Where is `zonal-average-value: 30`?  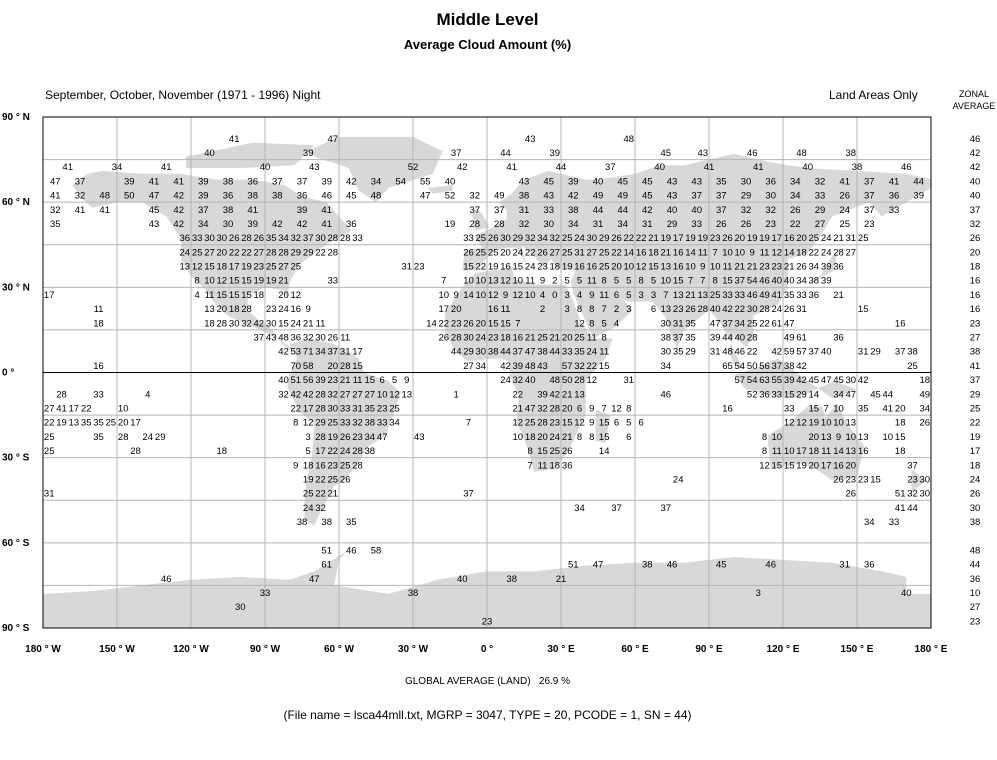
zonal-average-value: 30 is located at coordinates (975, 508).